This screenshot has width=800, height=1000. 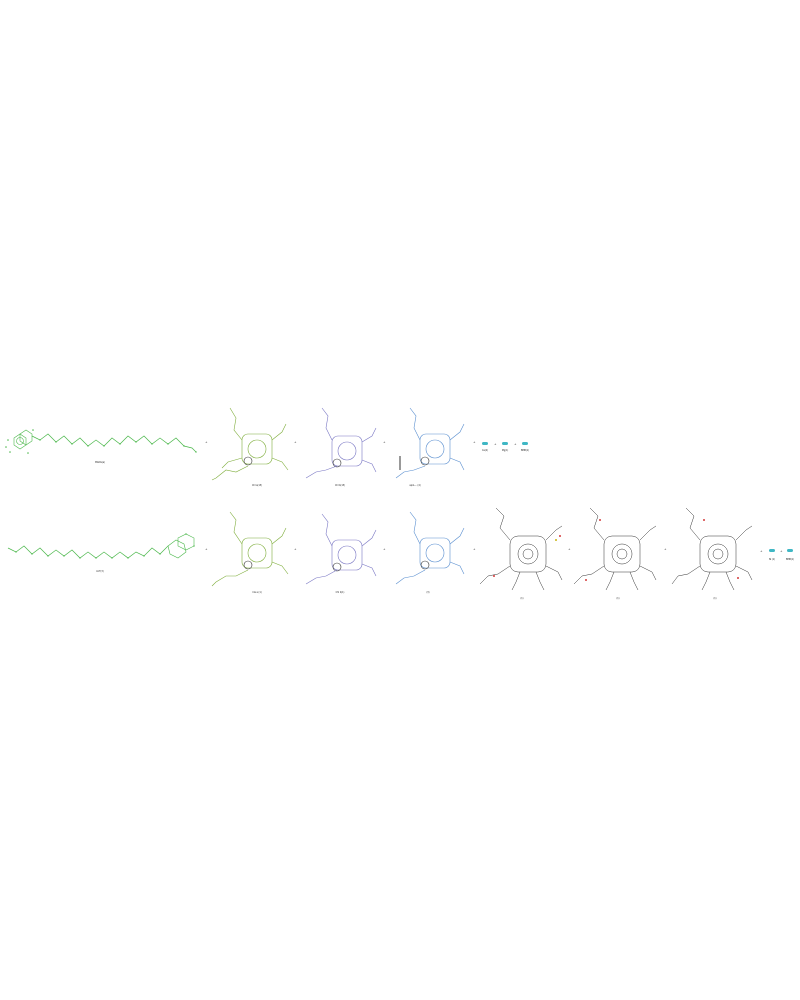 I want to click on small-2-label: BMB(1), so click(x=790, y=559).